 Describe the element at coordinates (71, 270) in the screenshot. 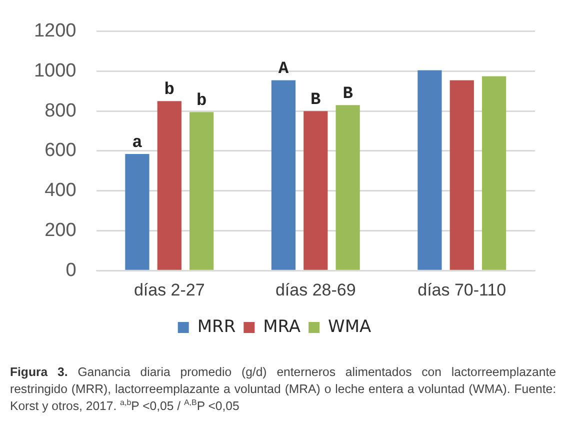

I see `y-tick-label: 0` at that location.